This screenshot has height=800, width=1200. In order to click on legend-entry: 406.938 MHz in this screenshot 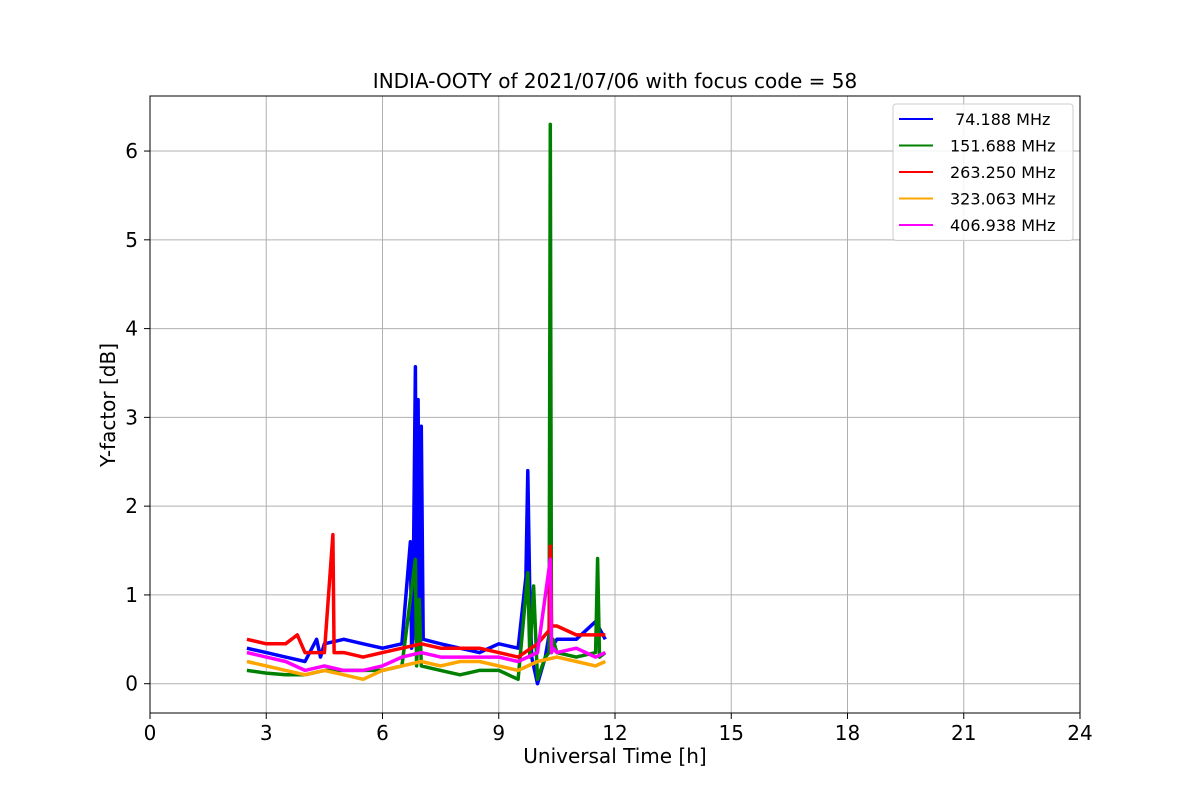, I will do `click(1002, 225)`.